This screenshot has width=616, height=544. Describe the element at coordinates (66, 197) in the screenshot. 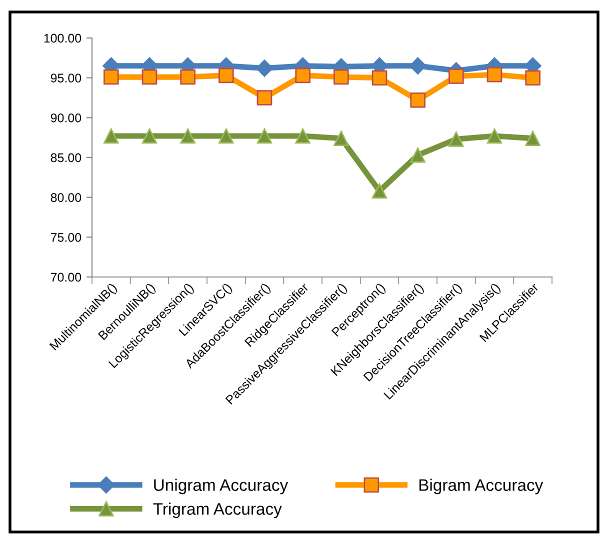

I see `y-tick-label: 80.00` at that location.